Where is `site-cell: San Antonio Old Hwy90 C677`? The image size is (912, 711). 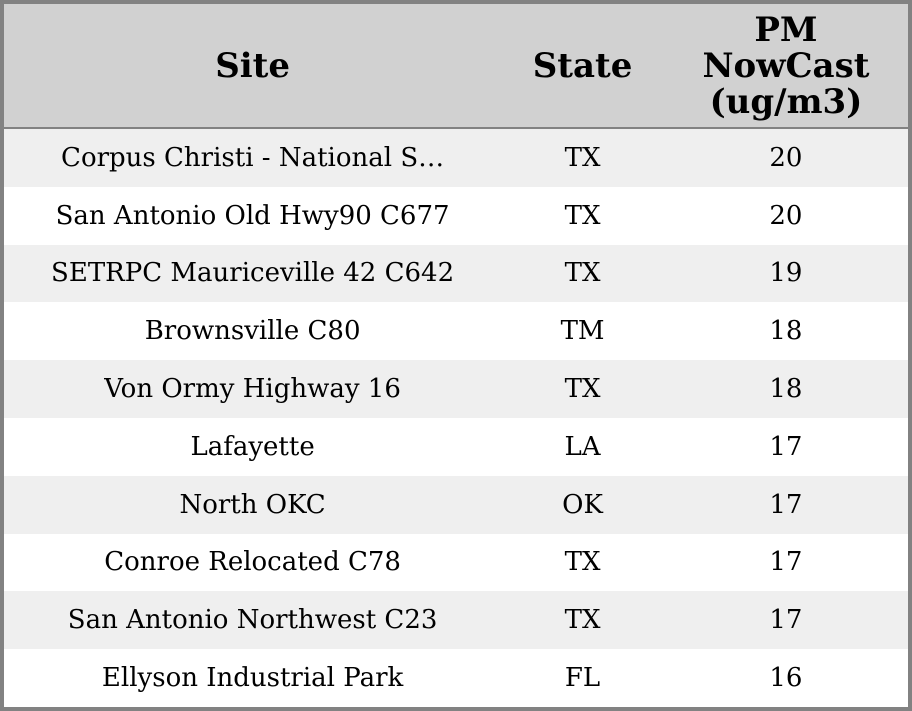
site-cell: San Antonio Old Hwy90 C677 is located at coordinates (252, 215).